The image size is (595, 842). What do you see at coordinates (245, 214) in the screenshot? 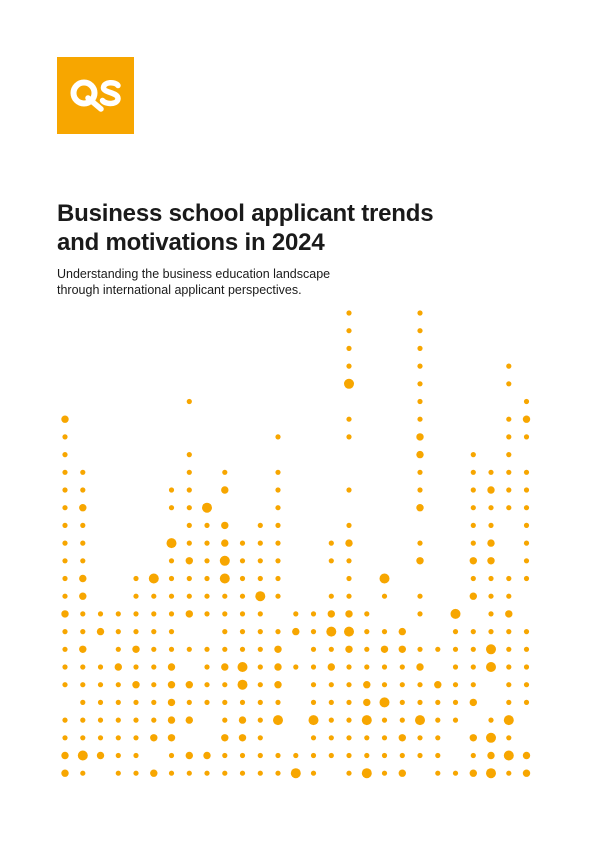
I see `title-line-1: Business school applicant trends` at bounding box center [245, 214].